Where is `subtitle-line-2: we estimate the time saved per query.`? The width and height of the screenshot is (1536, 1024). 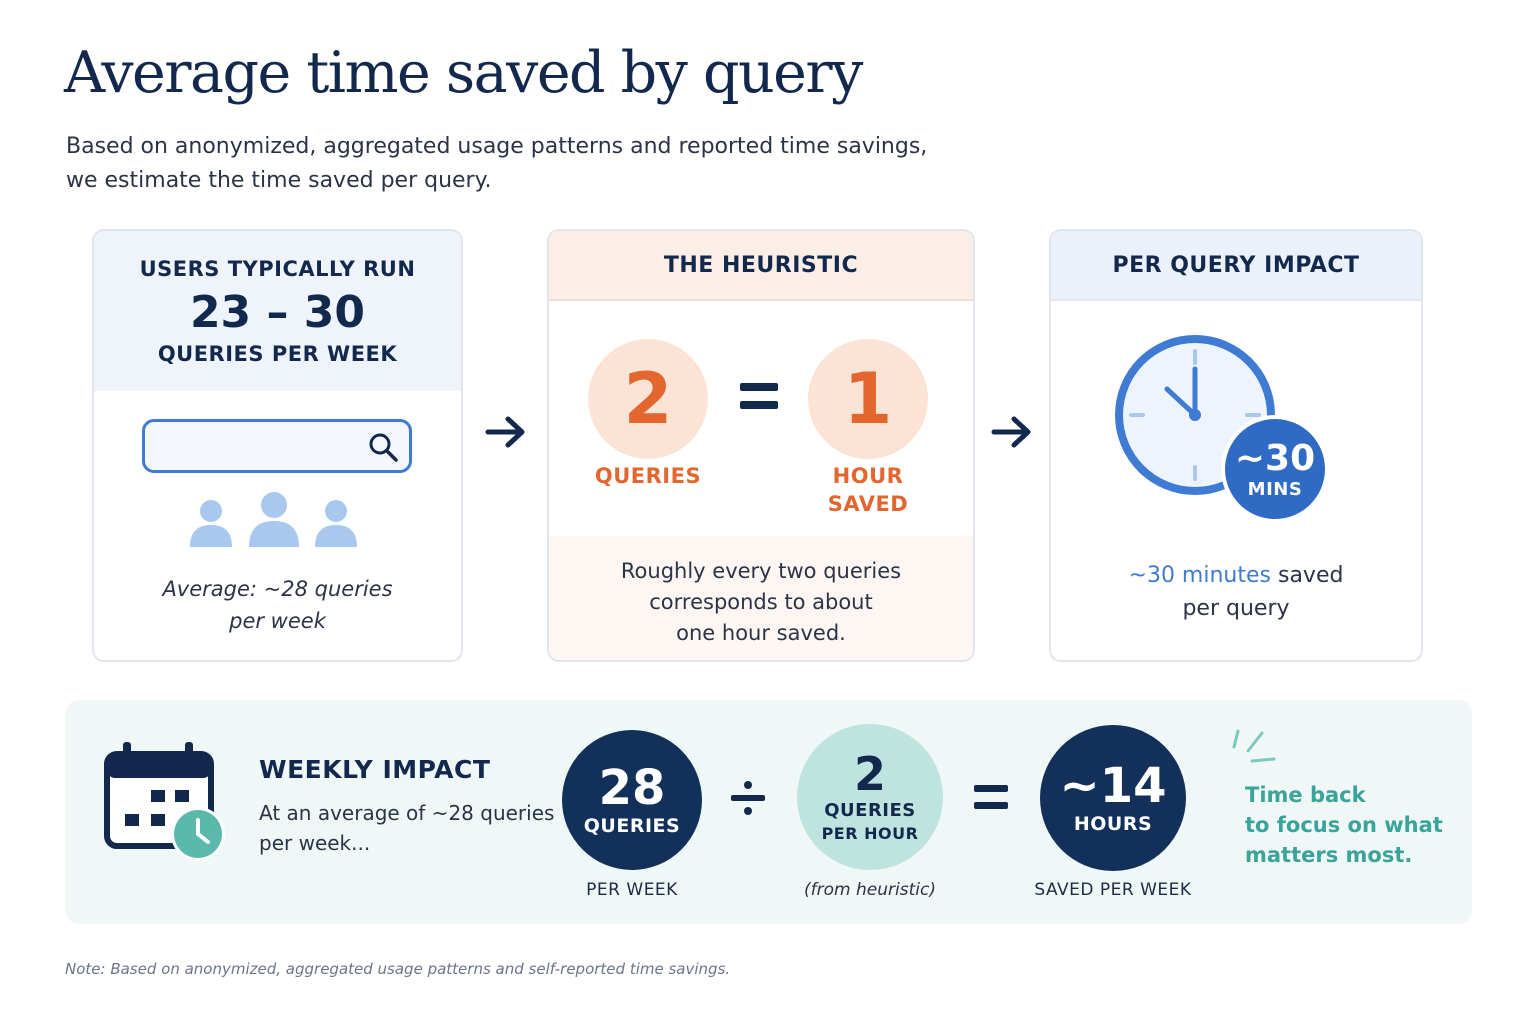 subtitle-line-2: we estimate the time saved per query. is located at coordinates (279, 180).